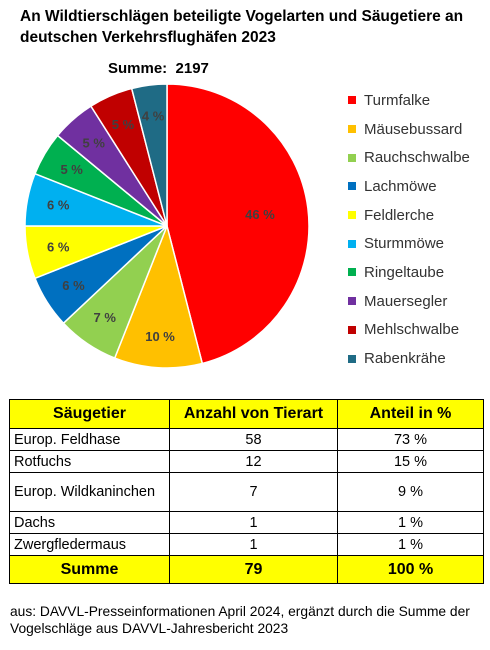 The image size is (490, 650). I want to click on table-row: Dachs 1 1 %, so click(246, 522).